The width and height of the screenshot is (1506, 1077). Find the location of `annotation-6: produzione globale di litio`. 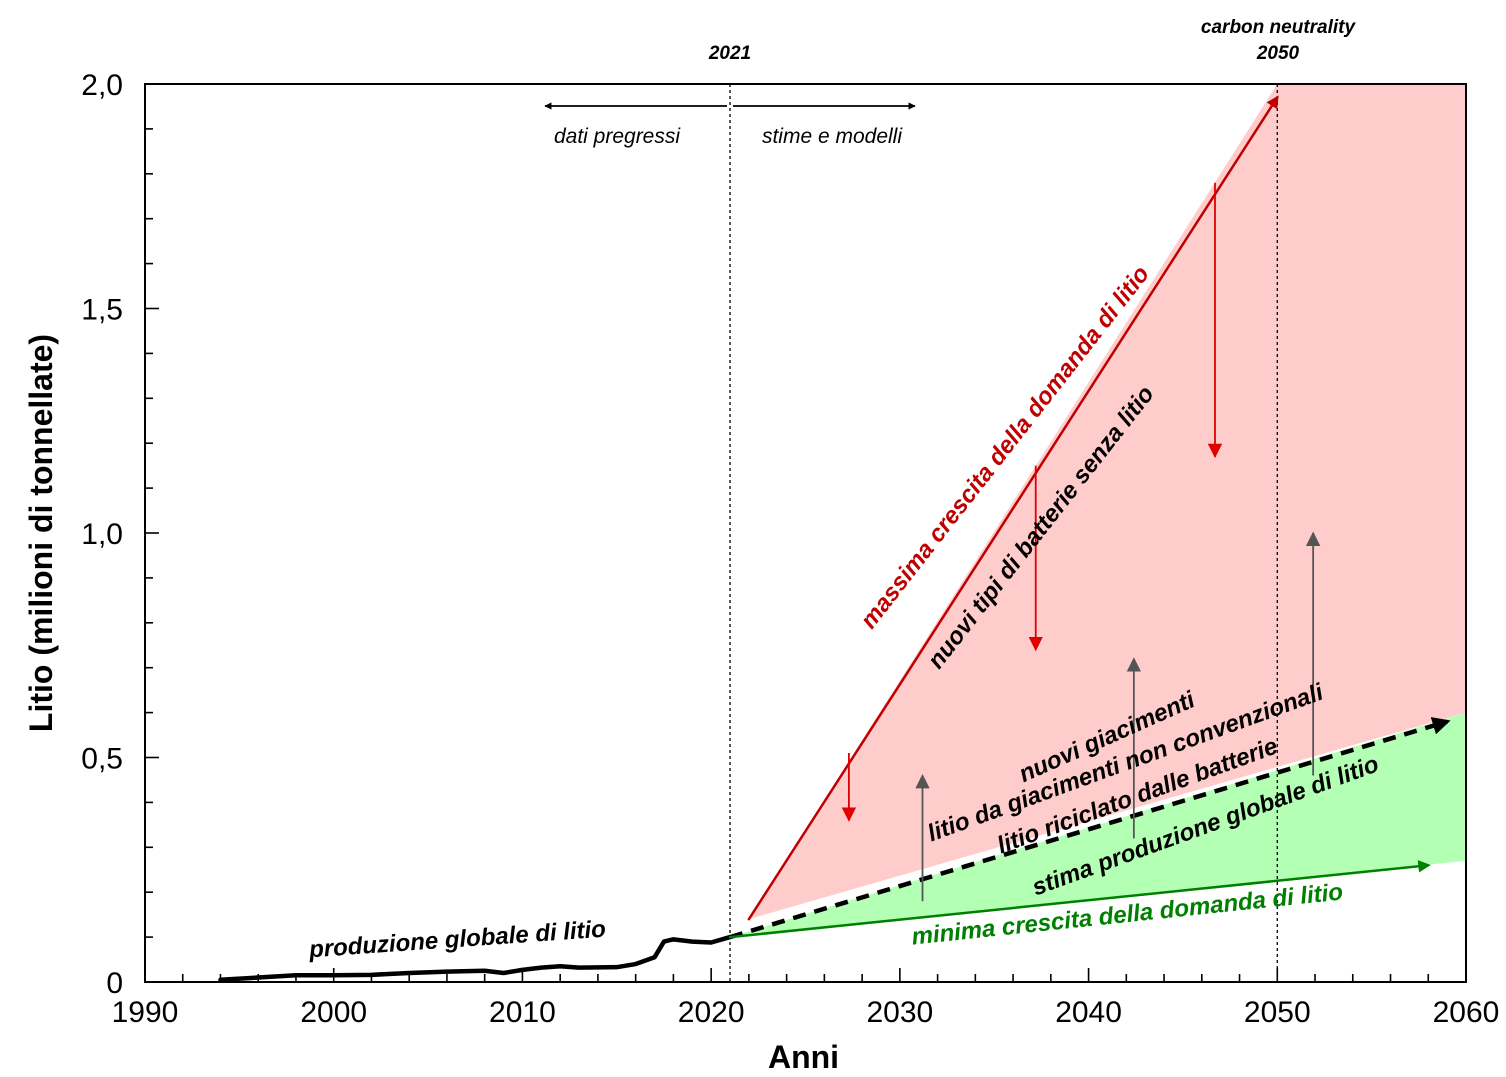

annotation-6: produzione globale di litio is located at coordinates (456, 940).